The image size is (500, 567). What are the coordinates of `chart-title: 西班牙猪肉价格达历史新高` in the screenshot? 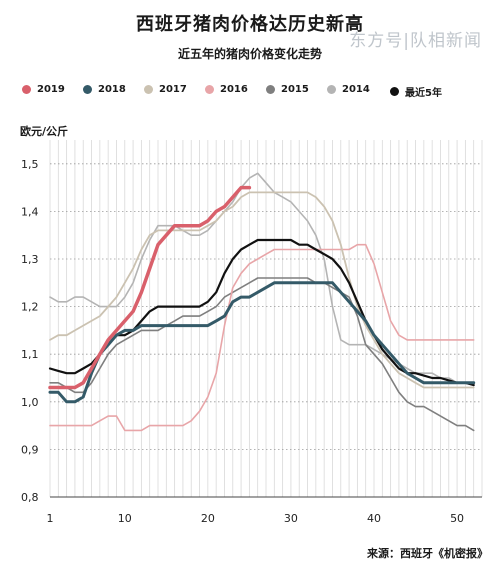 It's located at (250, 24).